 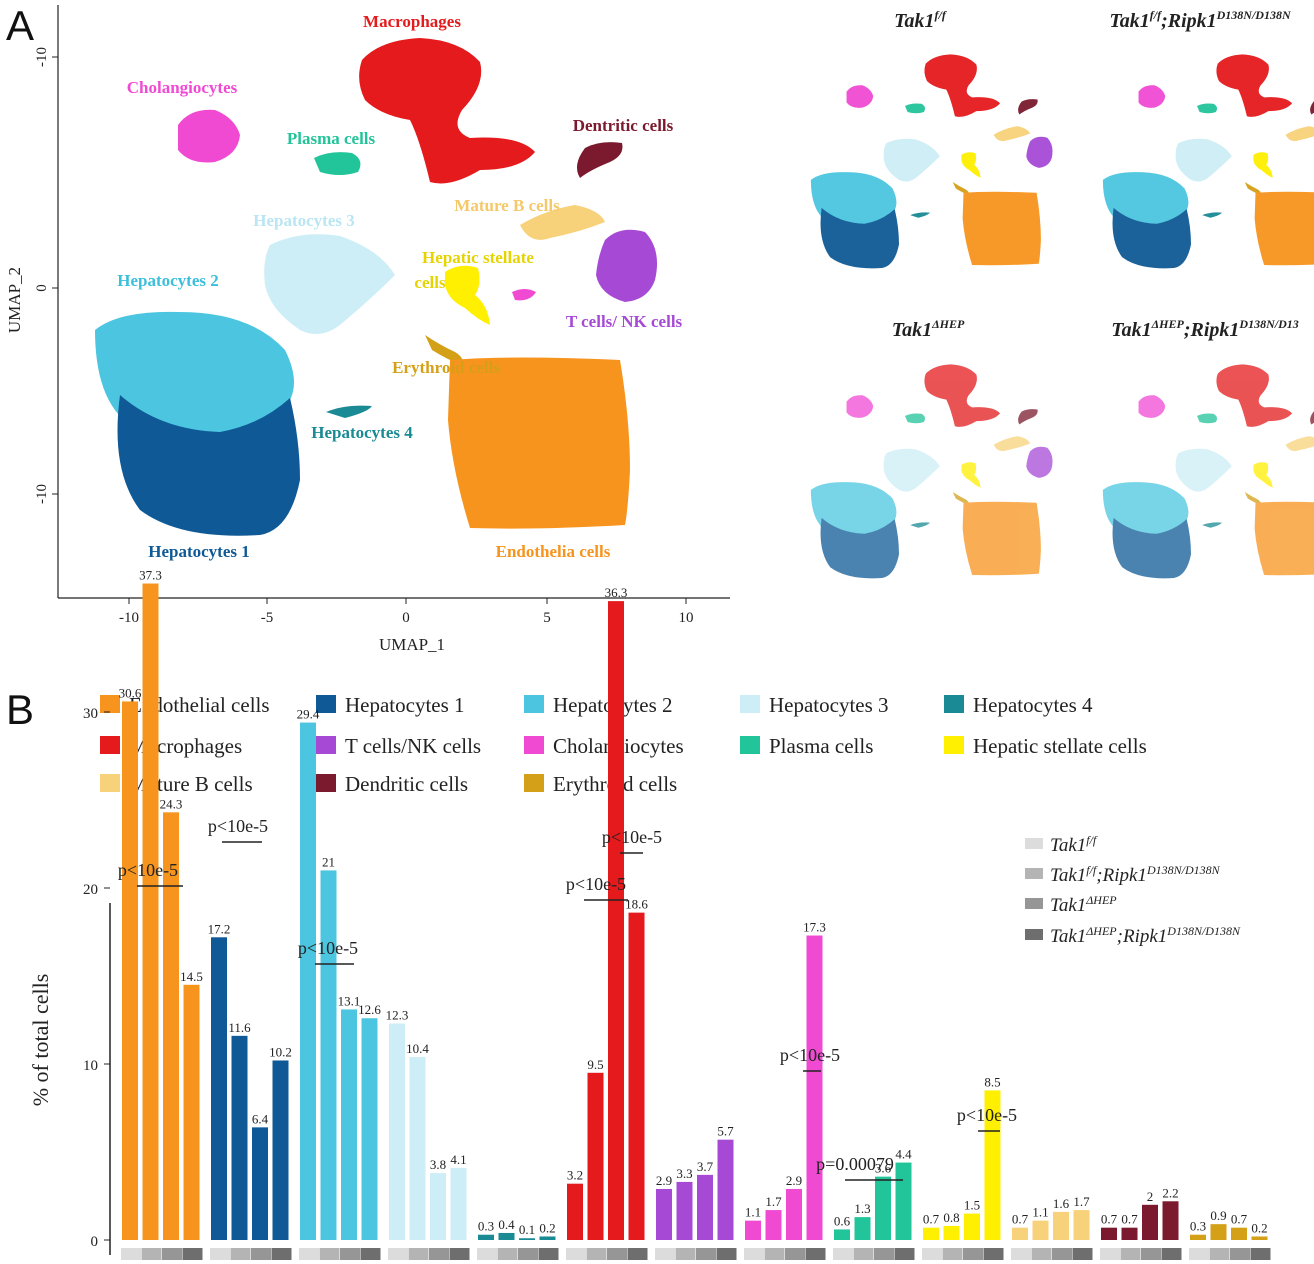 I want to click on bar-value-label: 3.6, so click(x=883, y=1168).